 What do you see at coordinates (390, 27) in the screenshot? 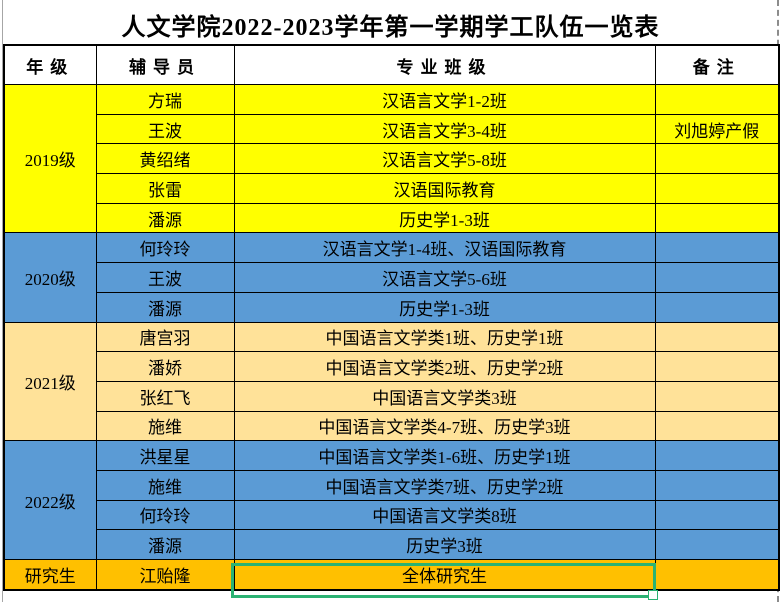
I see `table-title: 人文学院2022-2023学年第一学期学工队伍一览表` at bounding box center [390, 27].